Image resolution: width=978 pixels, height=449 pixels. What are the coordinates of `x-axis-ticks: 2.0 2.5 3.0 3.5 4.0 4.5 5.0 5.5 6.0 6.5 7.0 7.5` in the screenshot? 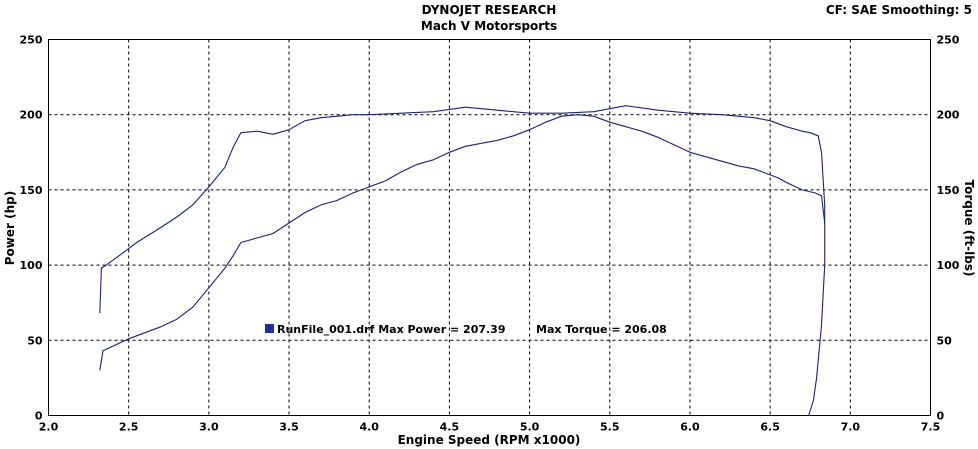 It's located at (490, 427).